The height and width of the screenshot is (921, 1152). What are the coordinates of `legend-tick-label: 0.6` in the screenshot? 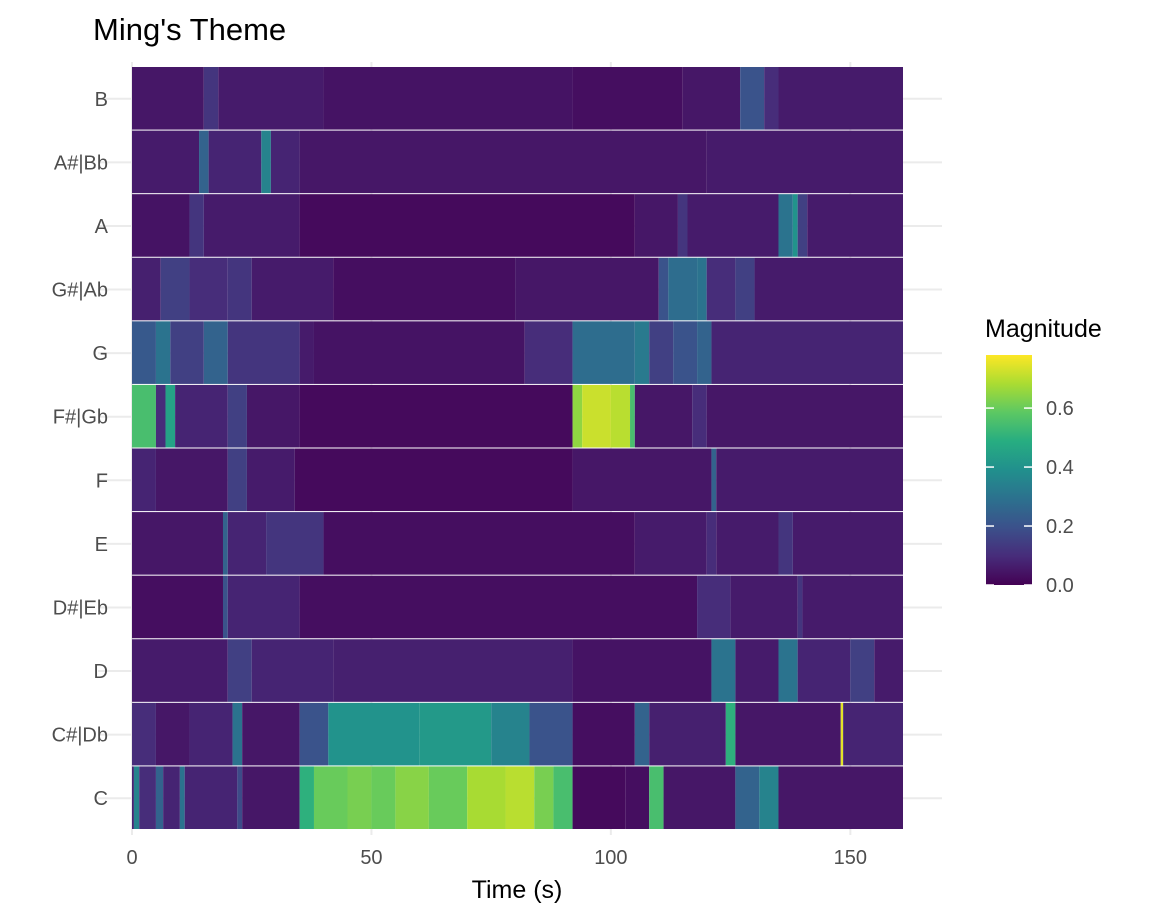 It's located at (1060, 409).